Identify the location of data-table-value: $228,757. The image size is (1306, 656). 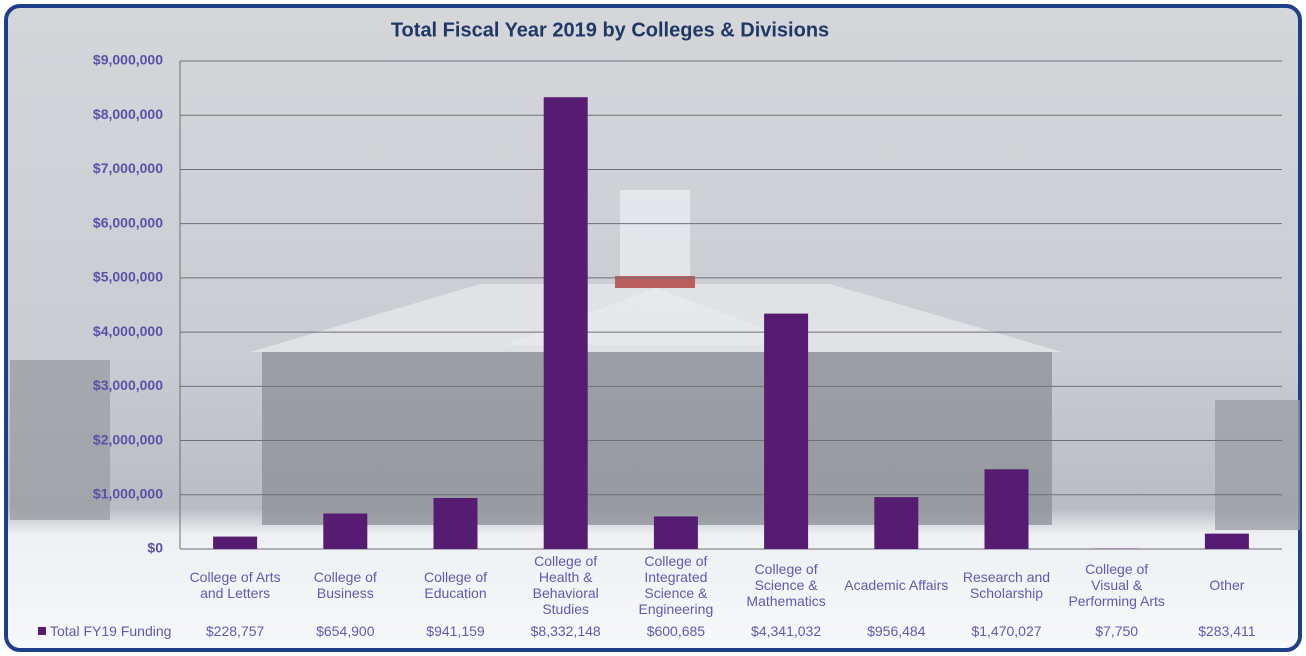
(235, 631).